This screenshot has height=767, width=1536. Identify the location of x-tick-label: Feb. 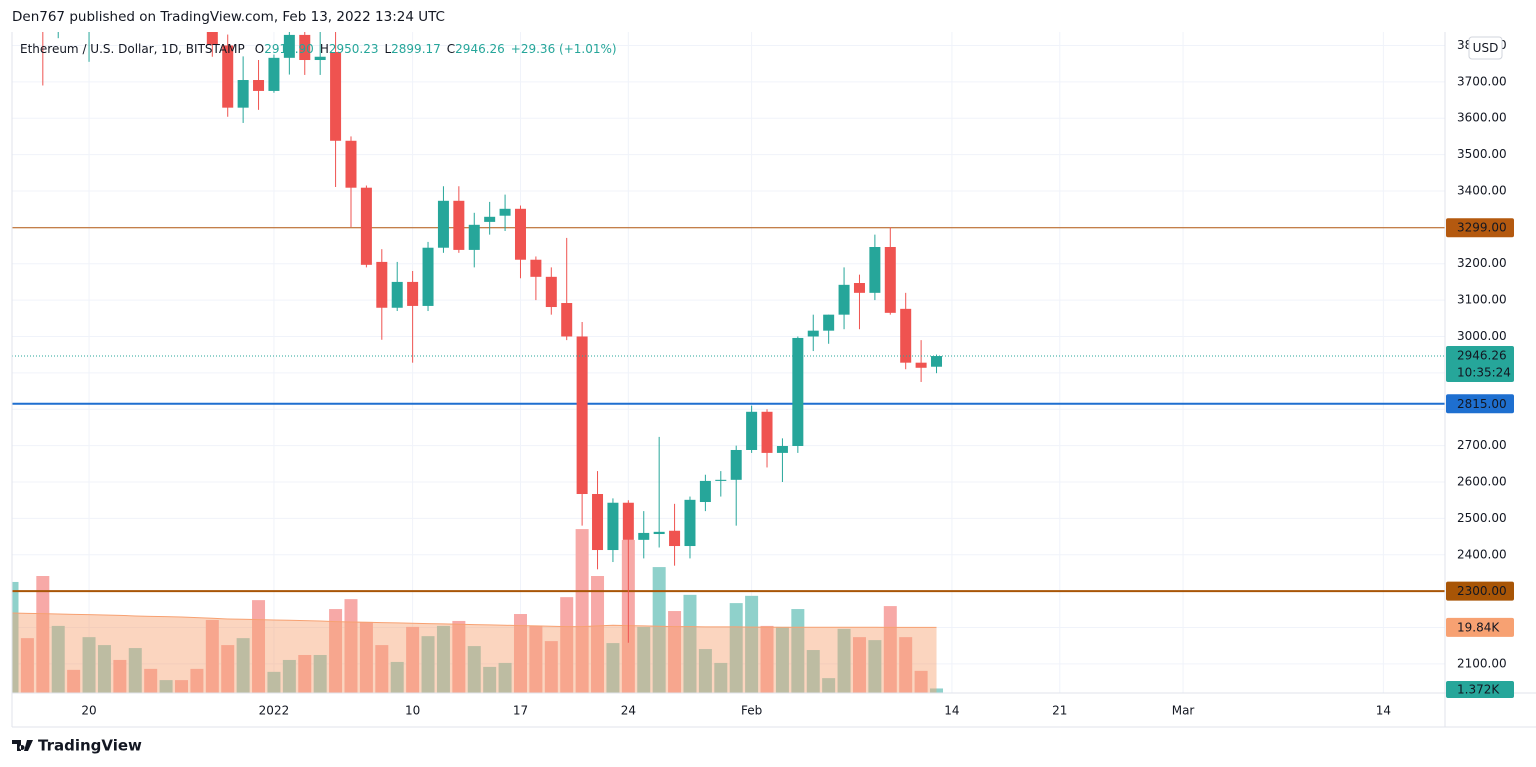
(751, 711).